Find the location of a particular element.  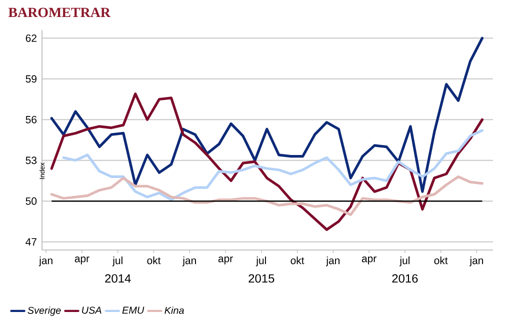

y-tick-label: 47 is located at coordinates (31, 242).